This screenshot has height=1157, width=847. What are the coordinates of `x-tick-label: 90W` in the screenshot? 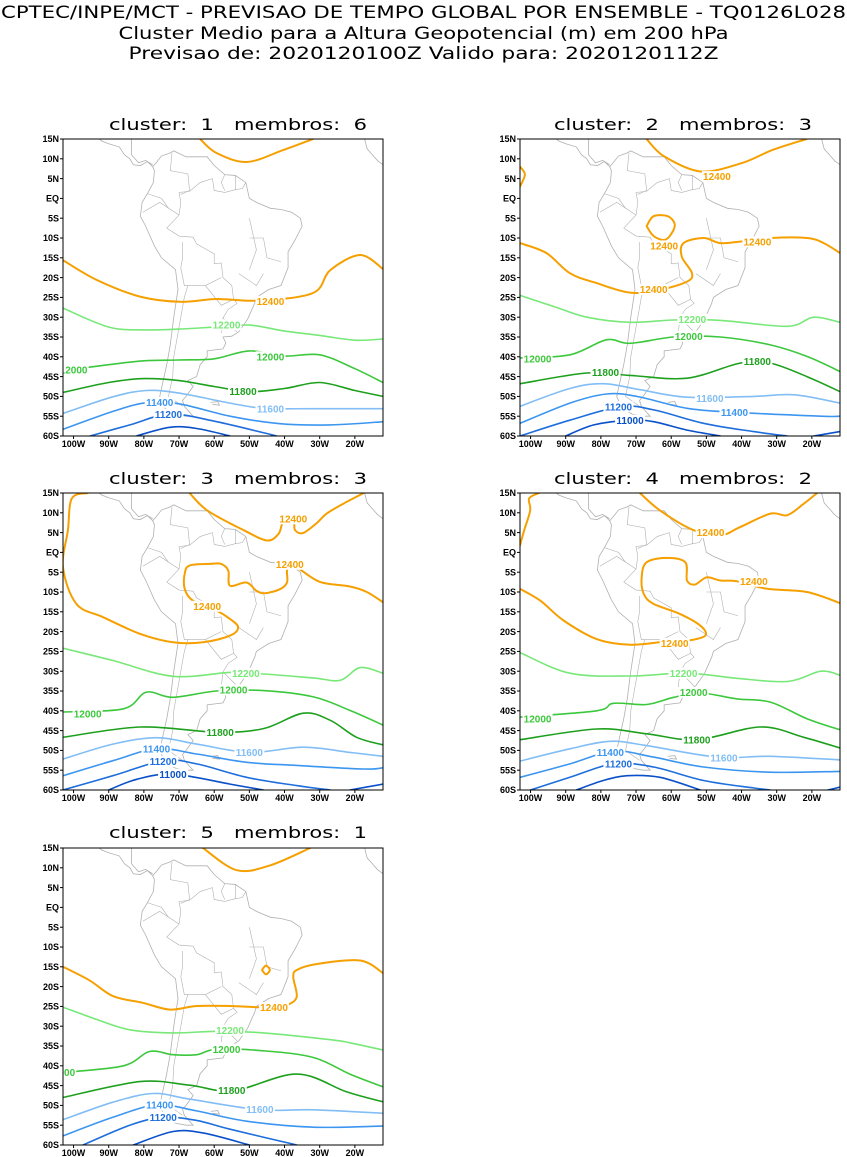 It's located at (565, 444).